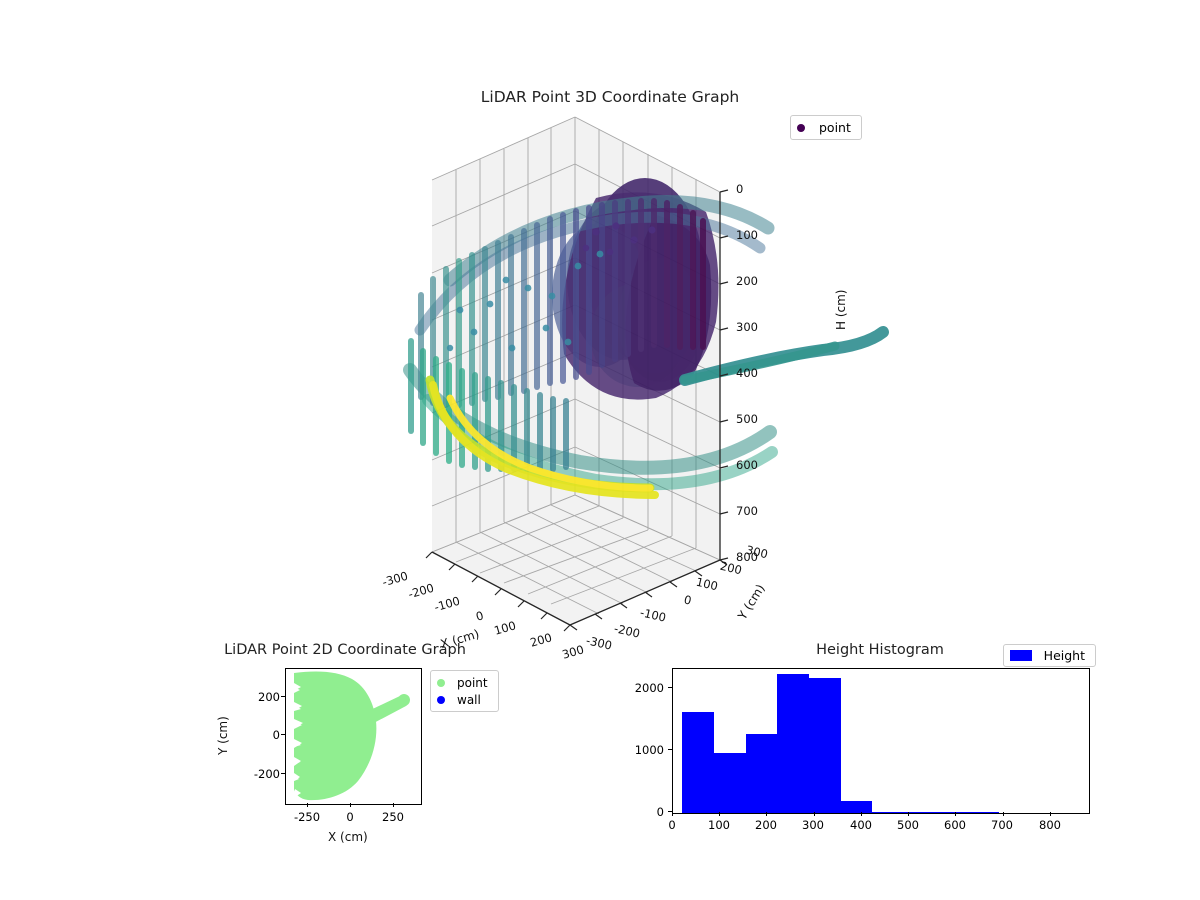 The height and width of the screenshot is (900, 1200). I want to click on histogram-ytick-2000: 2000, so click(649, 688).